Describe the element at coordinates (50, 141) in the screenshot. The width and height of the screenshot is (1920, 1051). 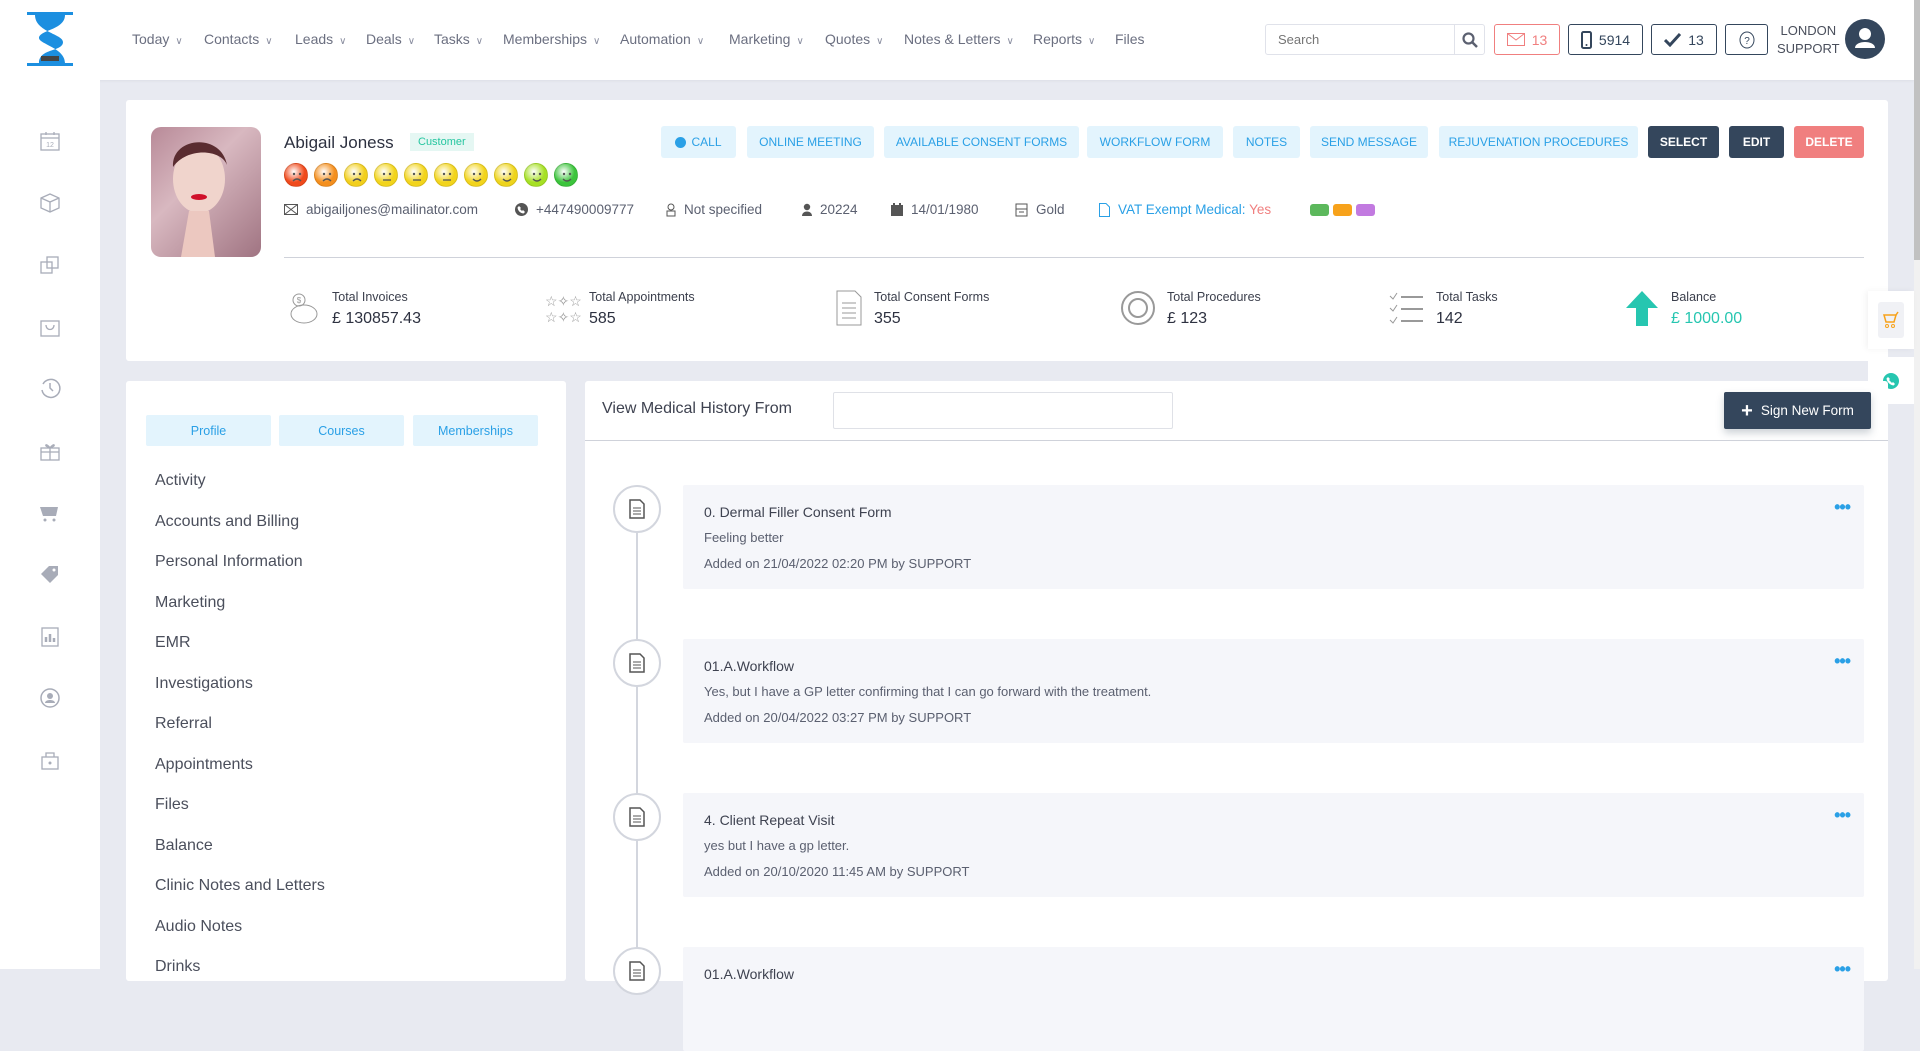
I see `calendar-icon: 12` at that location.